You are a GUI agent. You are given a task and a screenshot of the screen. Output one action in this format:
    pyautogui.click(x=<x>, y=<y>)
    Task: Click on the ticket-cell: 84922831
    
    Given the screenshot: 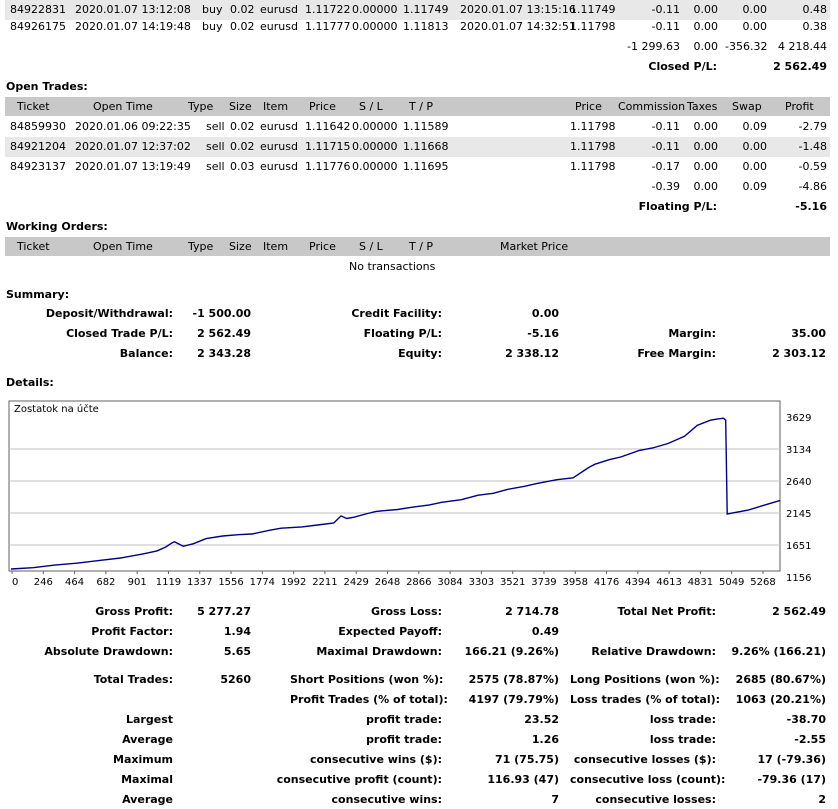 What is the action you would take?
    pyautogui.click(x=38, y=9)
    